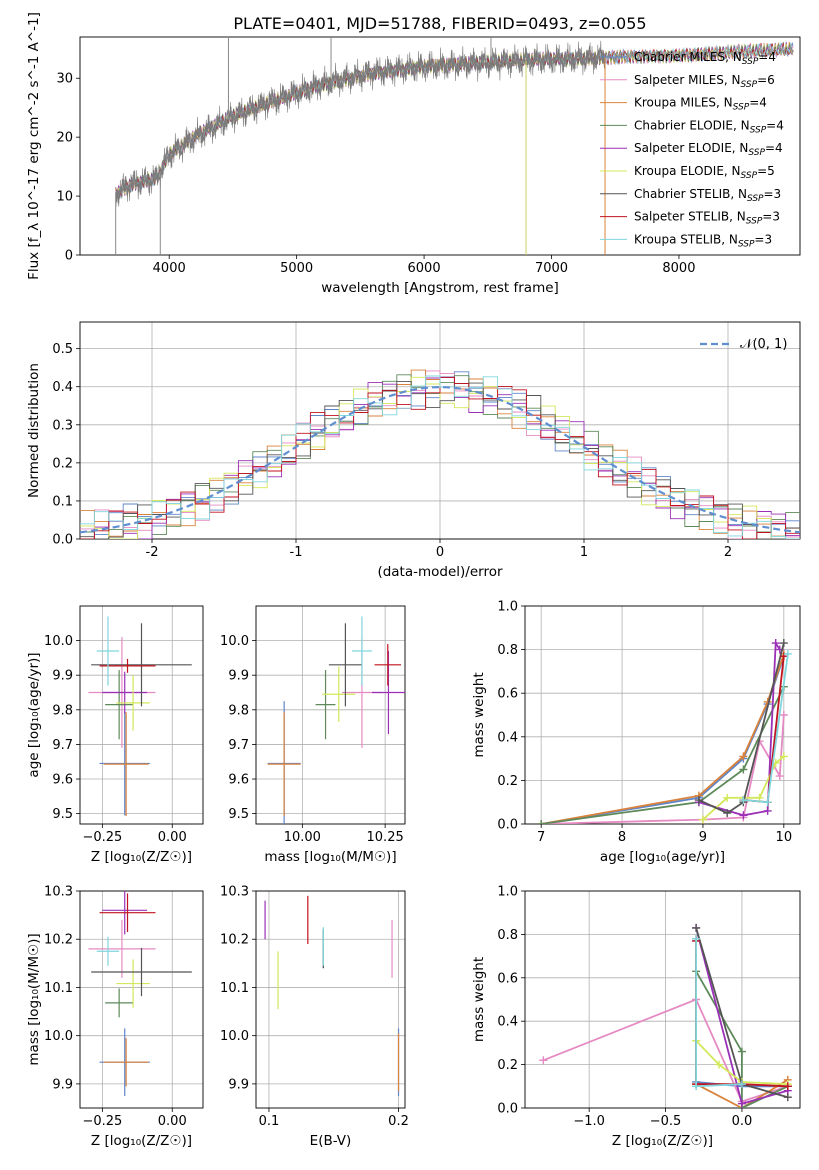 The height and width of the screenshot is (1170, 819). Describe the element at coordinates (440, 572) in the screenshot. I see `x-axis-label: (data-model)/error` at that location.